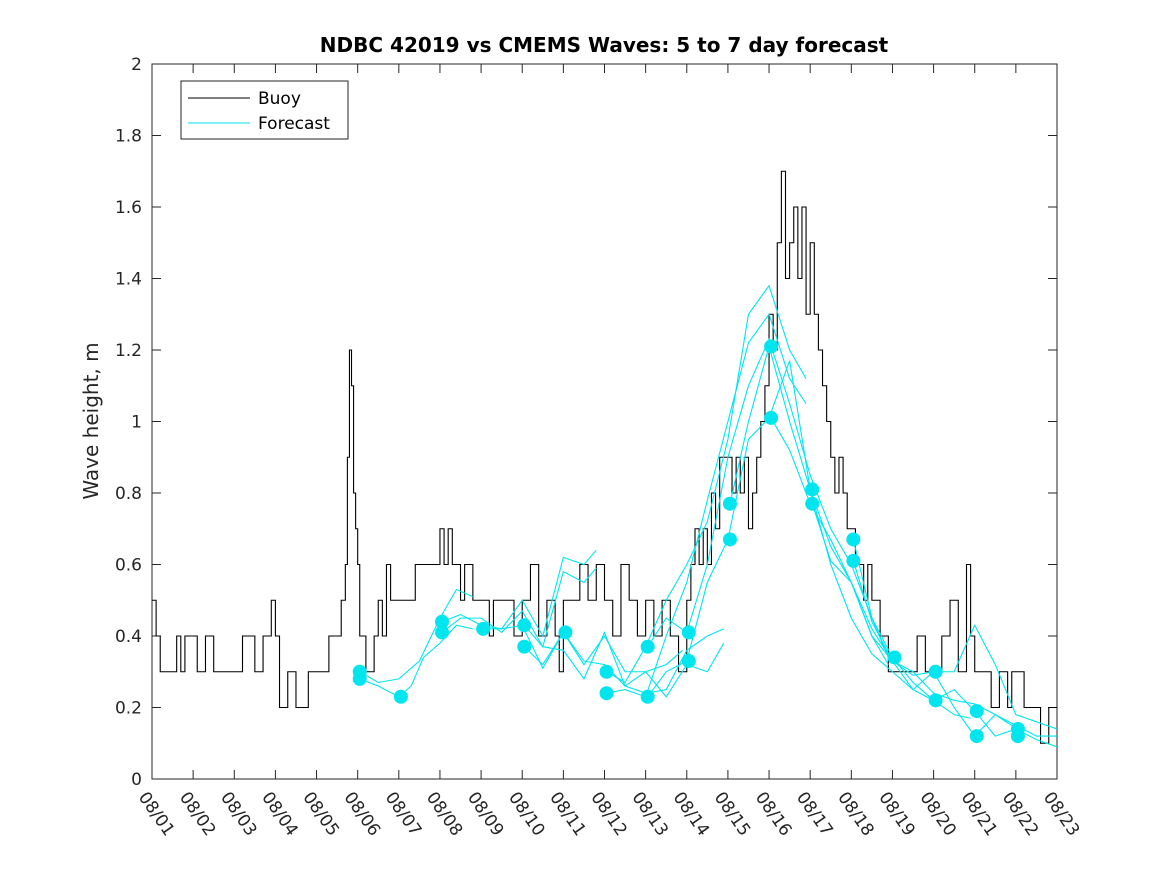 The width and height of the screenshot is (1167, 875). I want to click on y-tick-label: 0.6, so click(128, 566).